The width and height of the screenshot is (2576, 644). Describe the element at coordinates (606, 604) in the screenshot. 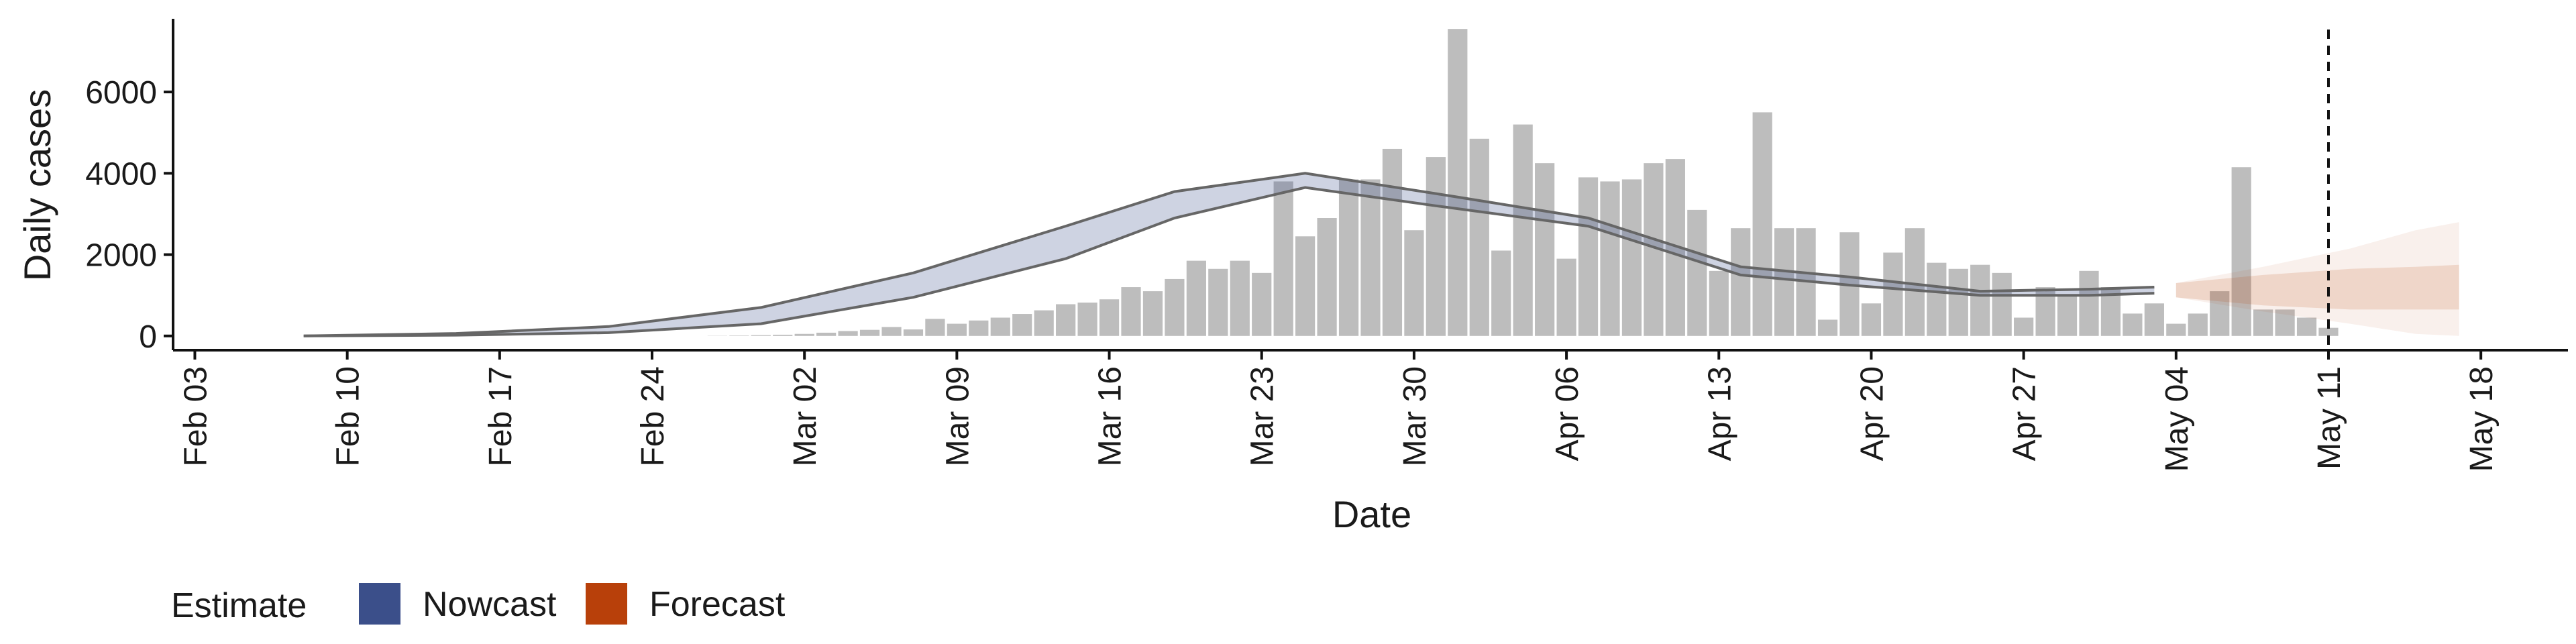

I see `legend-swatch-forecast` at that location.